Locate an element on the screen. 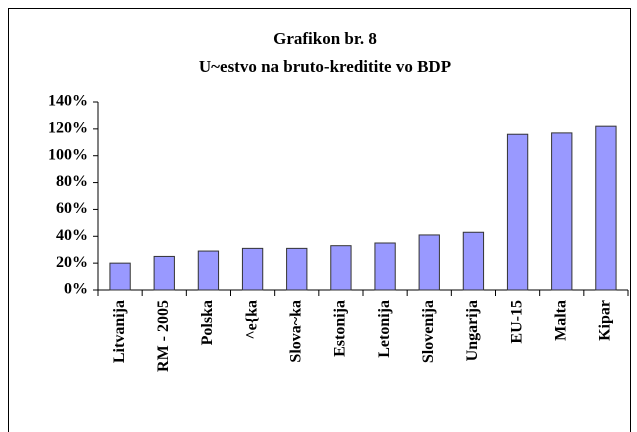 This screenshot has width=637, height=432. y-tick-label: 60% is located at coordinates (72, 208).